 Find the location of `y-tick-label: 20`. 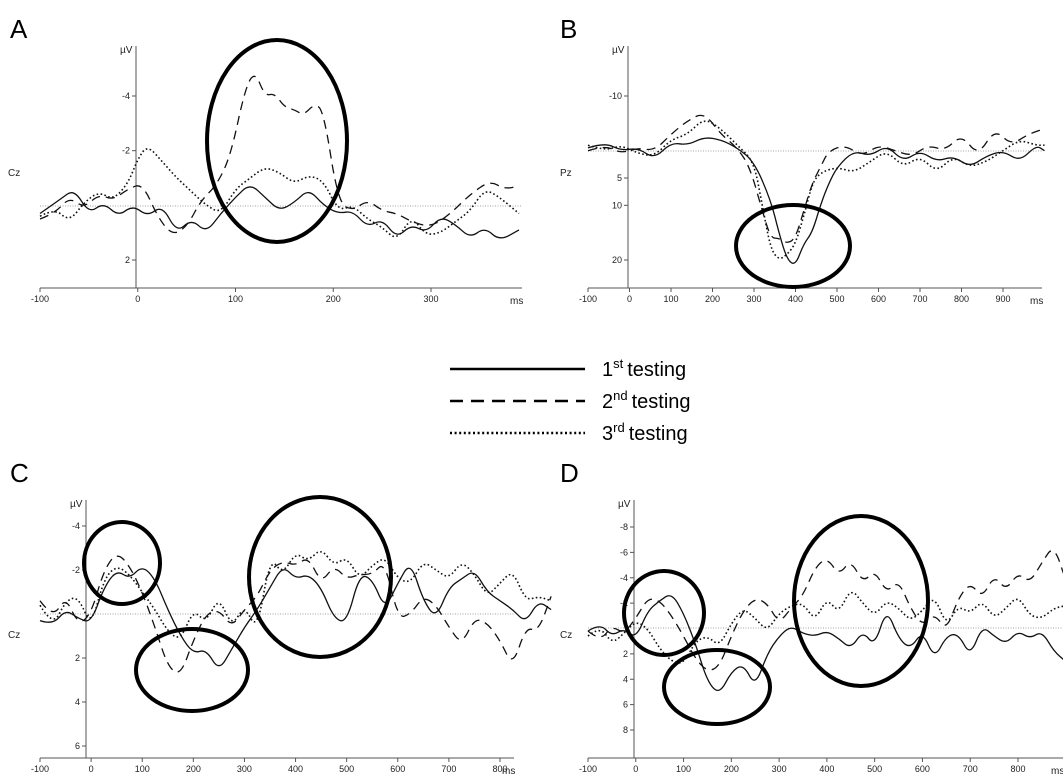

y-tick-label: 20 is located at coordinates (617, 260).